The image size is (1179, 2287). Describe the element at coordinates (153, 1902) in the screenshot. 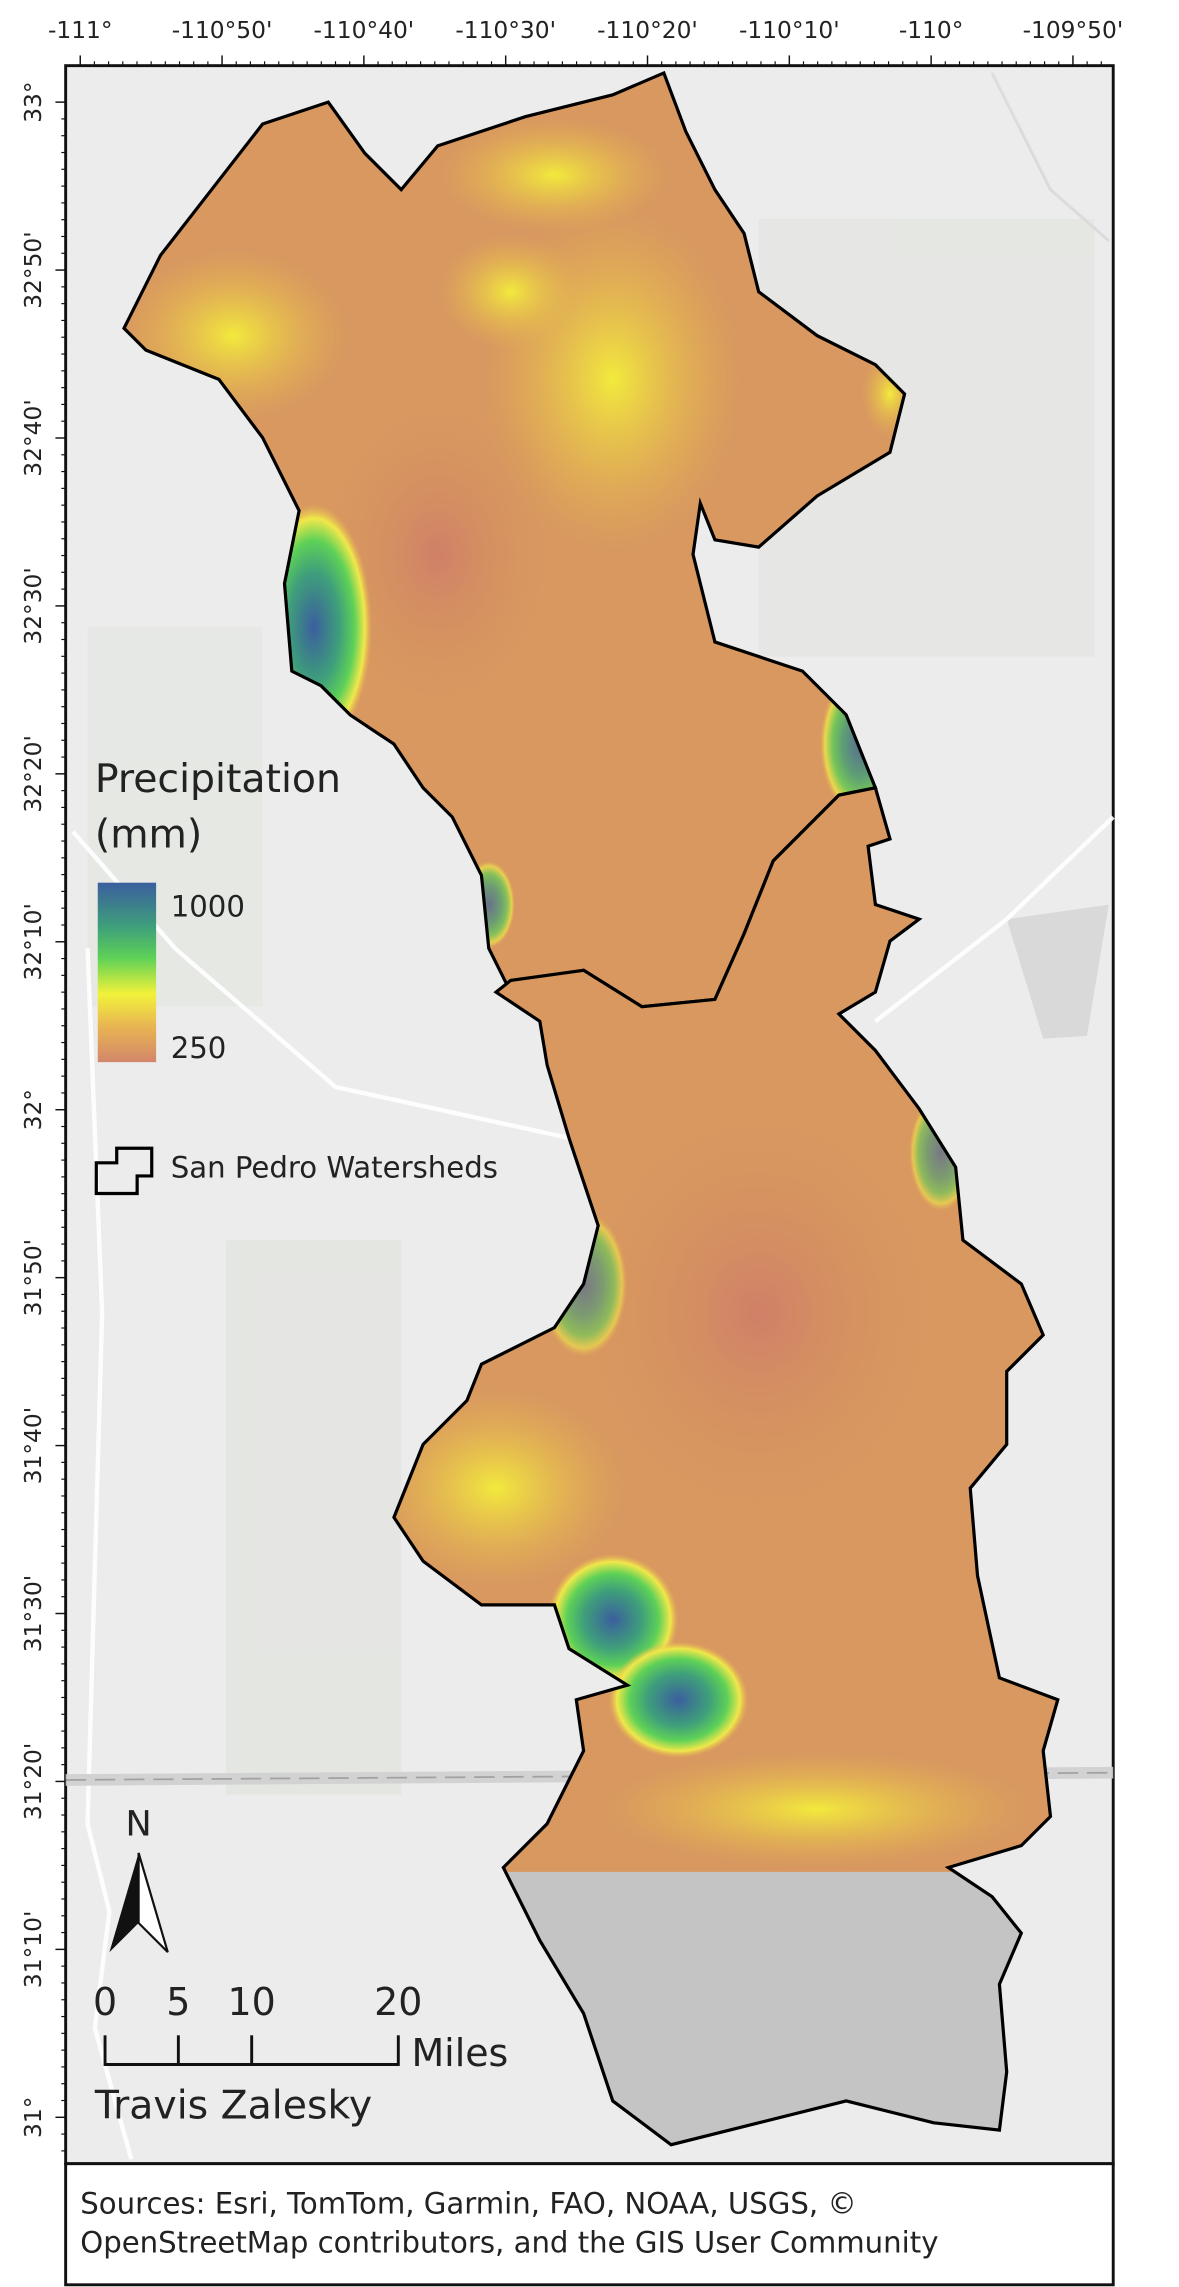

I see `north-arrow` at that location.